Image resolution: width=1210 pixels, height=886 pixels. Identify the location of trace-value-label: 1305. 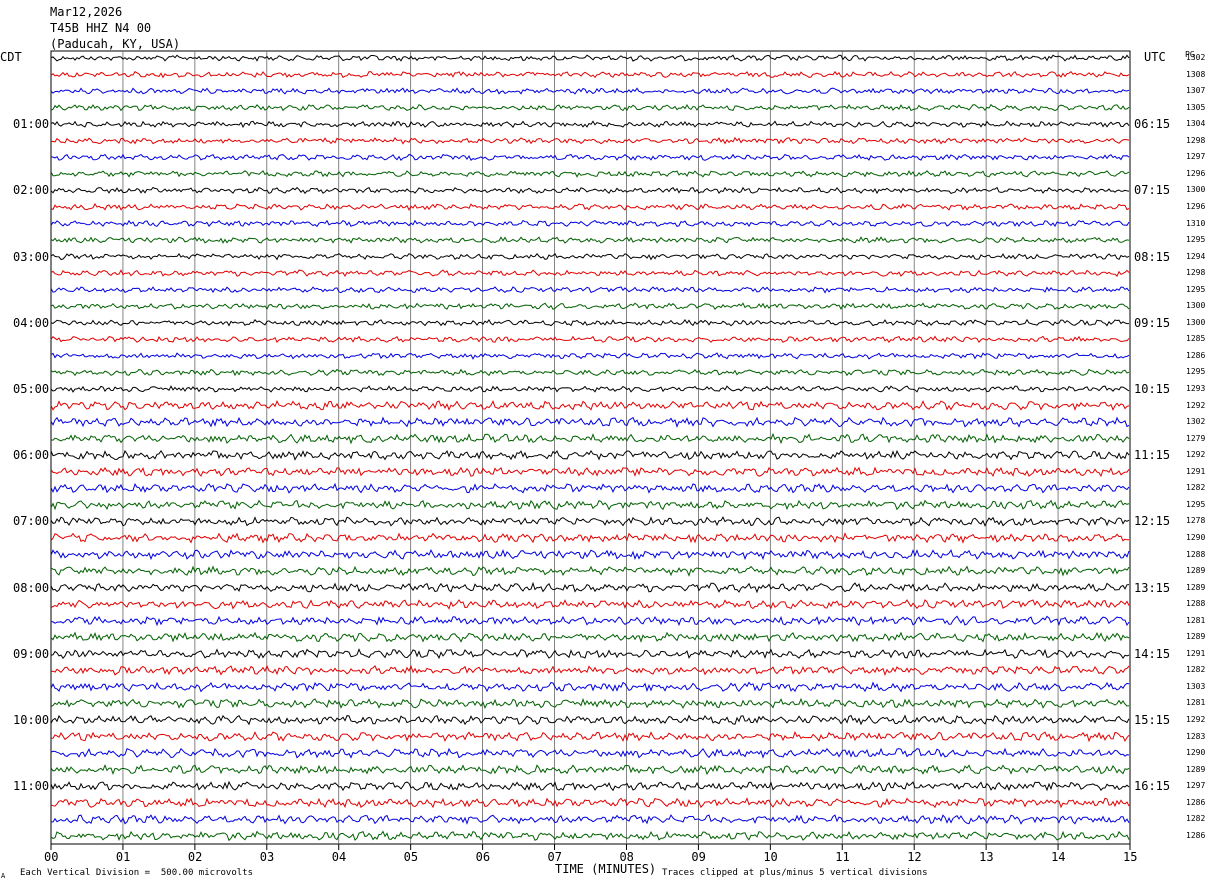
(1196, 107).